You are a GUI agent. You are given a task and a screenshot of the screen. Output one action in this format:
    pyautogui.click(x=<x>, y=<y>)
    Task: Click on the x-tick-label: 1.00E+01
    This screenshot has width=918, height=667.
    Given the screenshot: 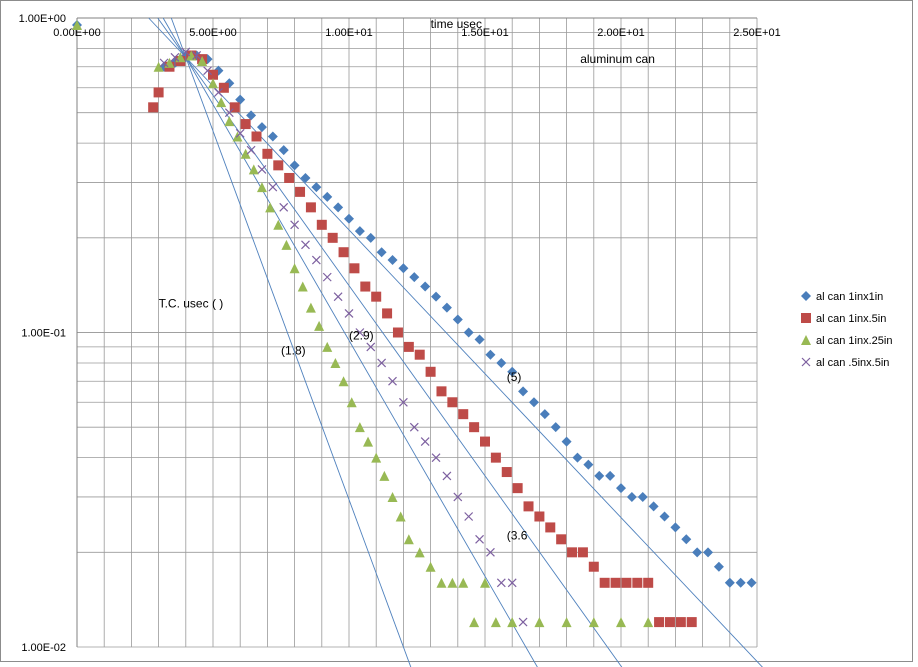 What is the action you would take?
    pyautogui.click(x=348, y=33)
    